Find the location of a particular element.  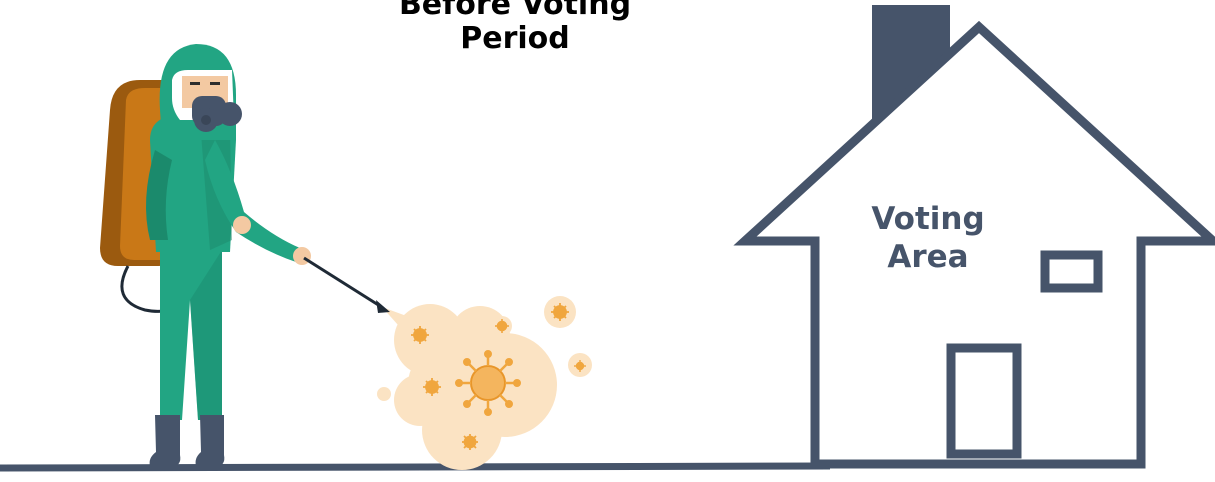

page-title: Before Voting Period is located at coordinates (515, 28).